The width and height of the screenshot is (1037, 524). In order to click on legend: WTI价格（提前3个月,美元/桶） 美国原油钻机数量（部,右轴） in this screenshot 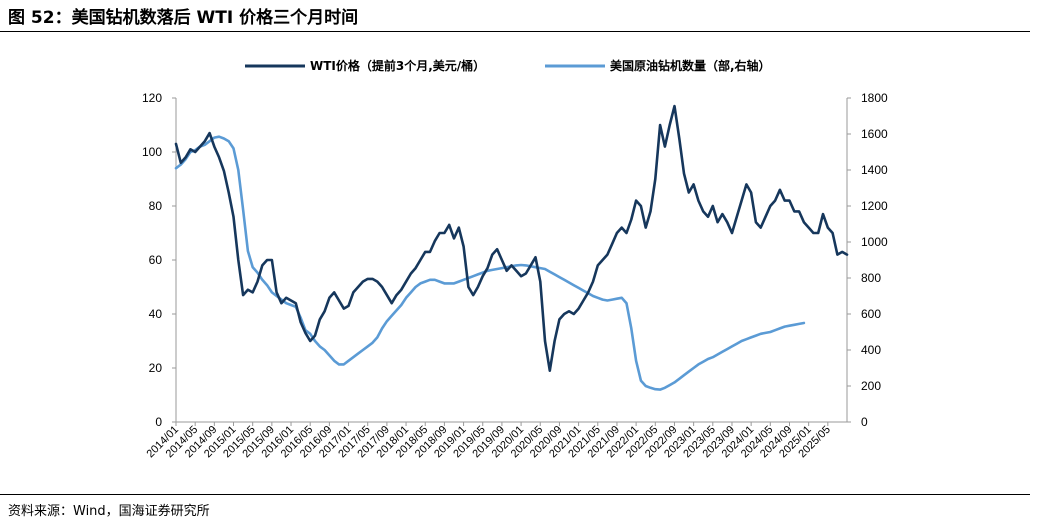, I will do `click(508, 65)`.